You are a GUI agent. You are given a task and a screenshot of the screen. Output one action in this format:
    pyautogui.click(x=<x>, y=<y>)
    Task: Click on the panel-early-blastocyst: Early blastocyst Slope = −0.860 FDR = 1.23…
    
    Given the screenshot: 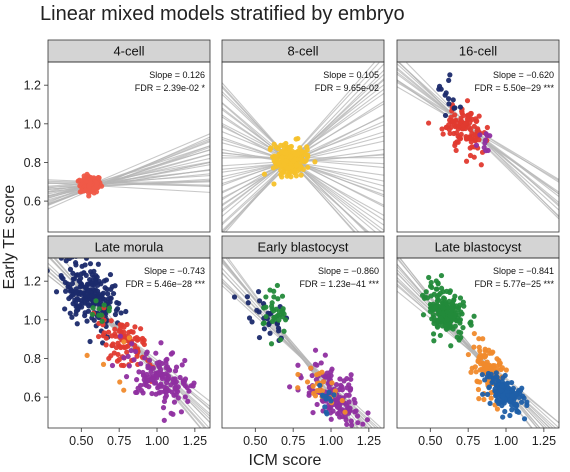 What is the action you would take?
    pyautogui.click(x=303, y=341)
    